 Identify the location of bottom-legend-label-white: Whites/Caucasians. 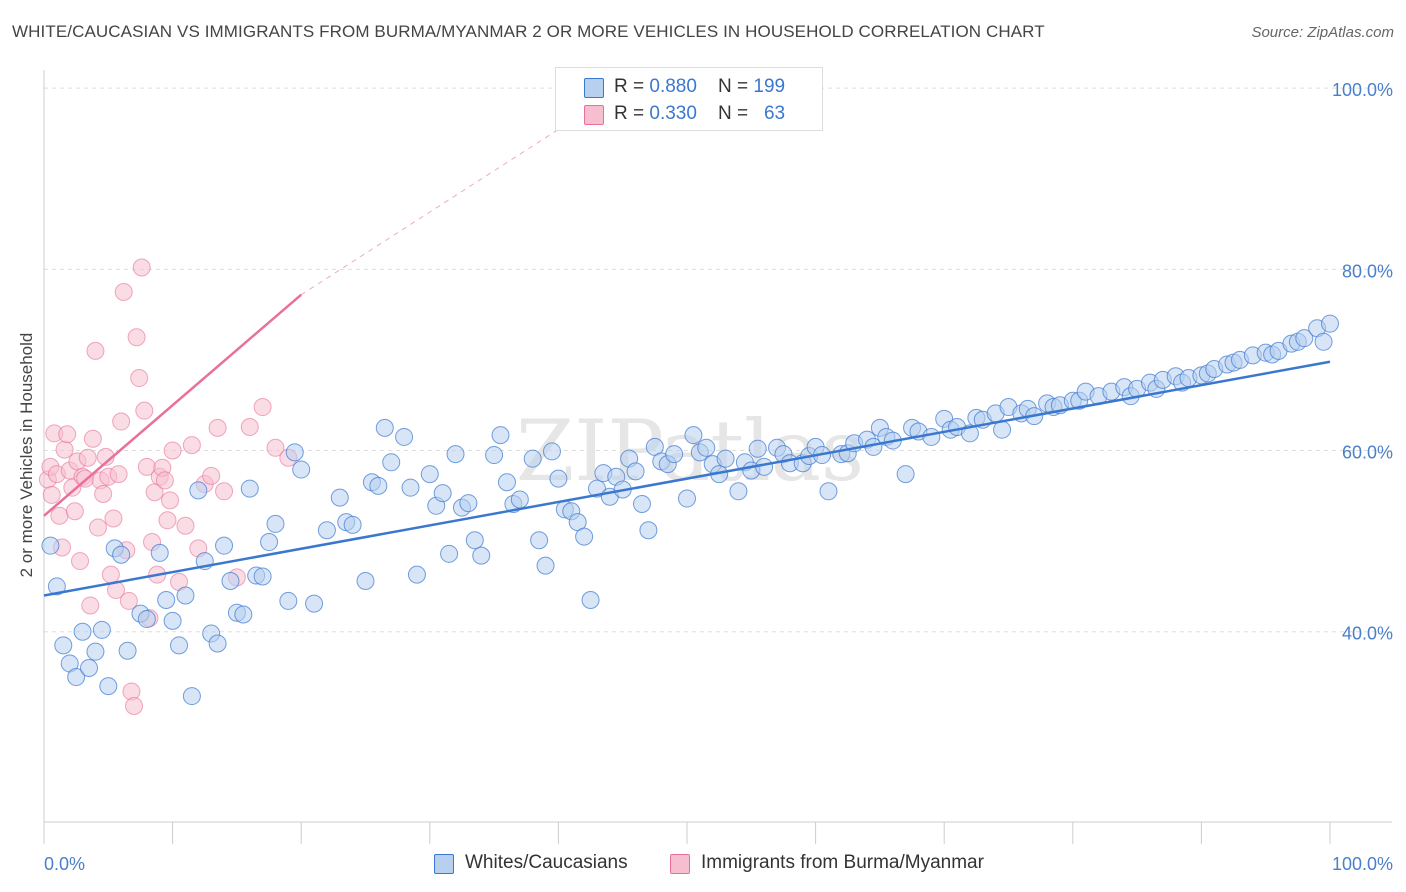
(546, 862).